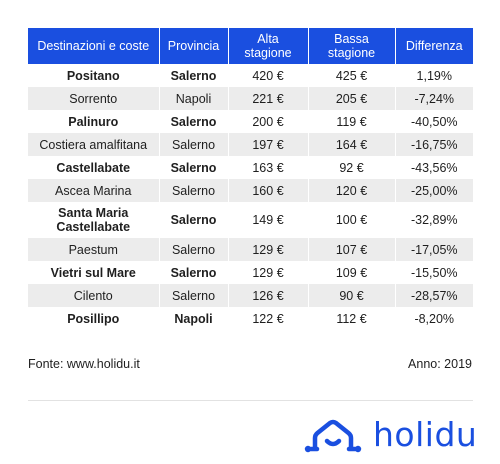 The height and width of the screenshot is (464, 500). I want to click on cell-low-season: 107 €, so click(351, 249).